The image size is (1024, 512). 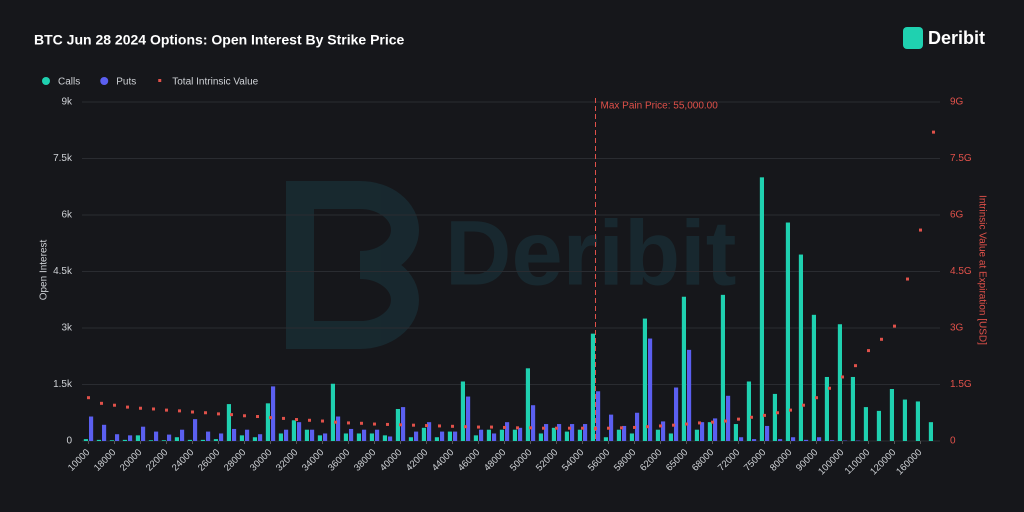 What do you see at coordinates (590, 253) in the screenshot?
I see `watermark-text: Deribit` at bounding box center [590, 253].